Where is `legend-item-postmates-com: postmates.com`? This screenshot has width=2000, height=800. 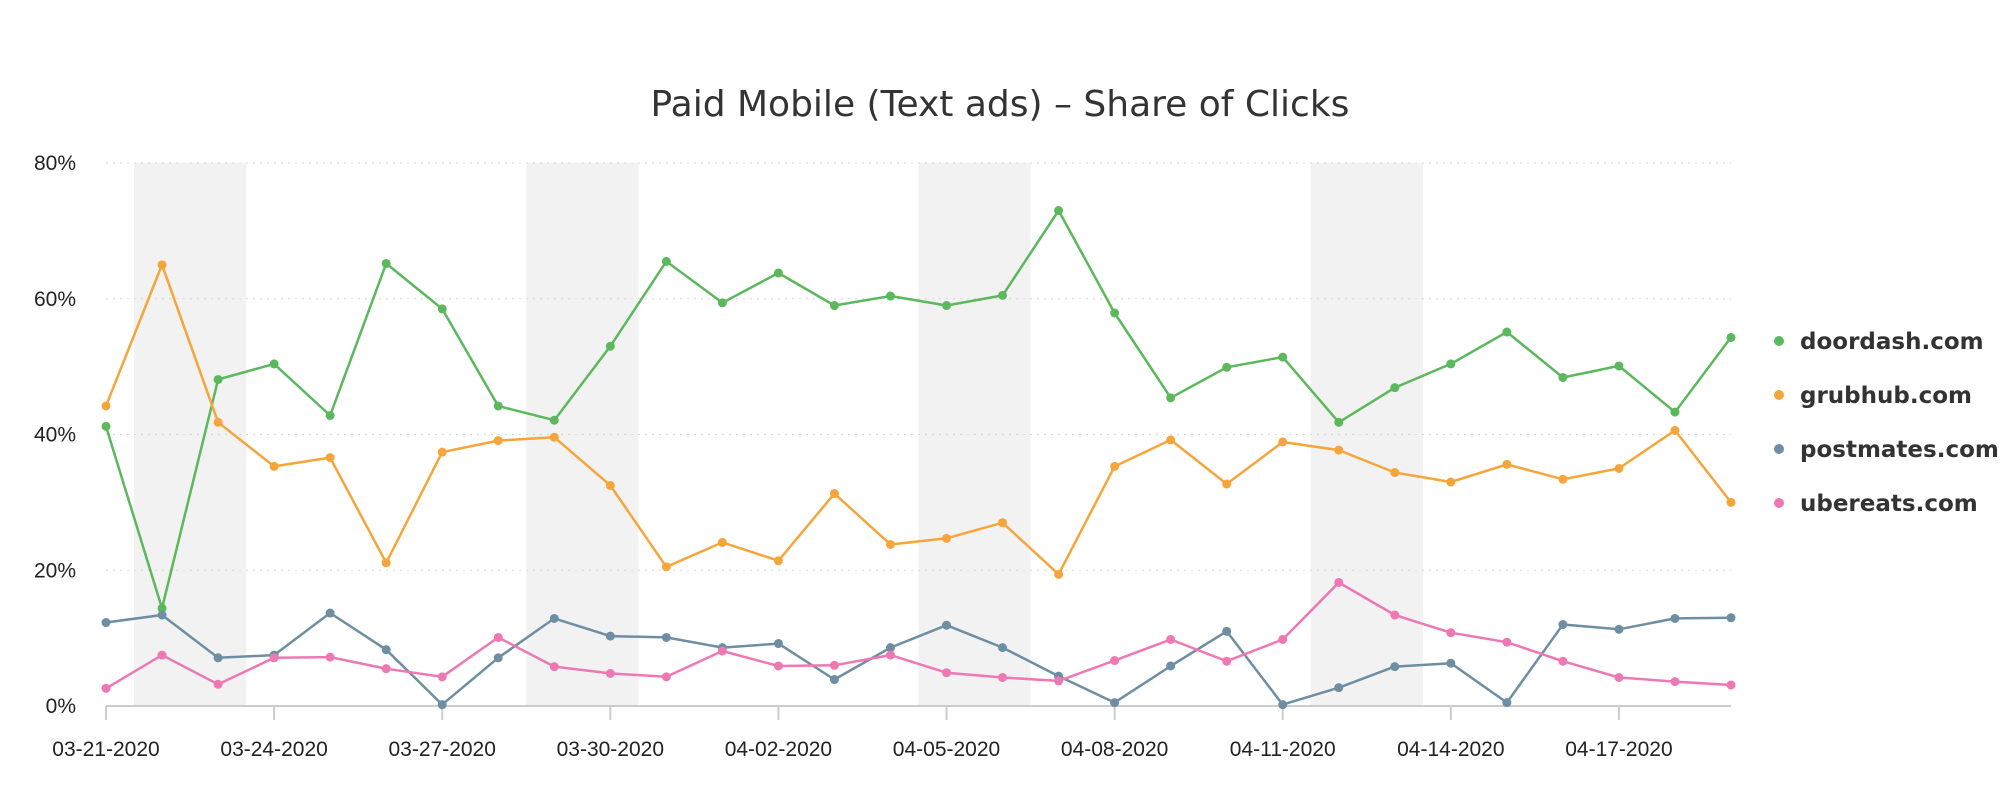
legend-item-postmates-com: postmates.com is located at coordinates (1886, 450).